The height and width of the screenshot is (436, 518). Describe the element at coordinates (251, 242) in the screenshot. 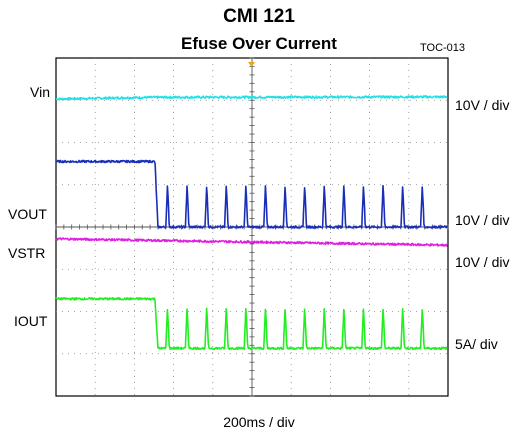

I see `trace-vstr` at that location.